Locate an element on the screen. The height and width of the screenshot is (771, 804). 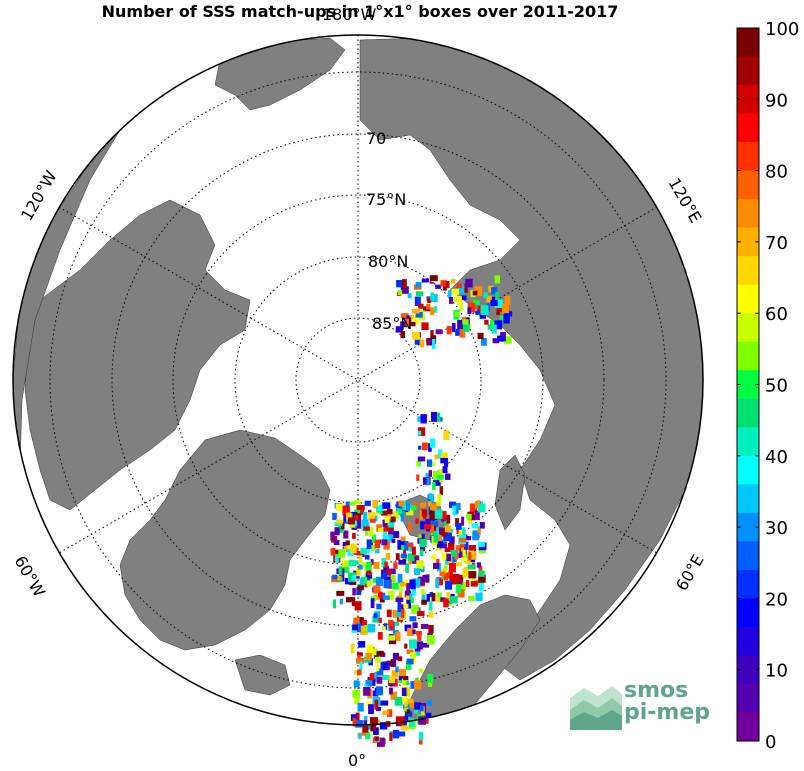
lon-label-180w: 180°W is located at coordinates (349, 14).